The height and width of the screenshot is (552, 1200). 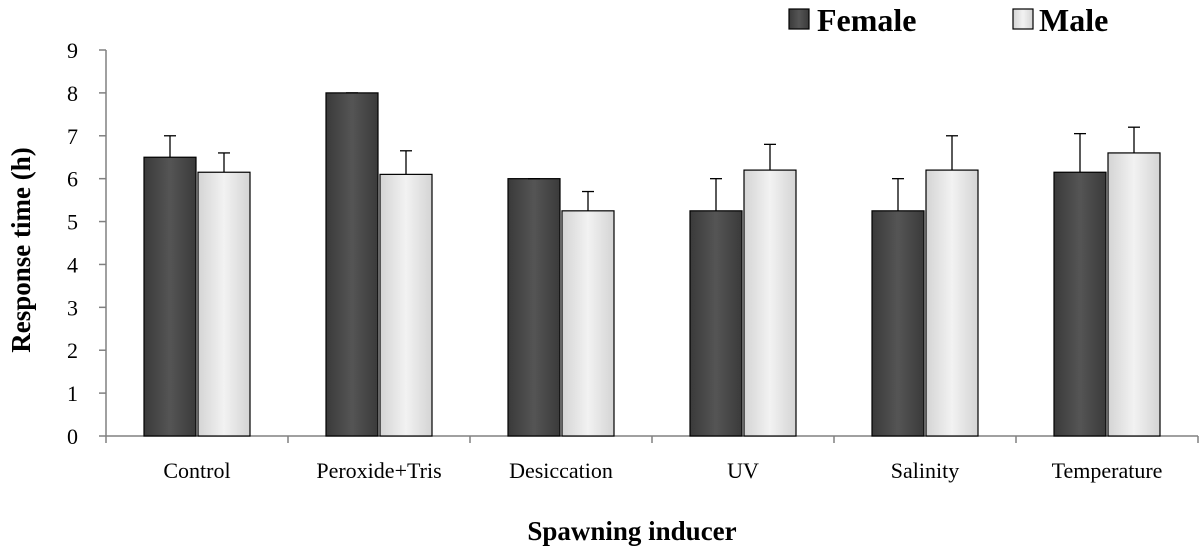 I want to click on y-tick-label: 1, so click(x=72, y=393).